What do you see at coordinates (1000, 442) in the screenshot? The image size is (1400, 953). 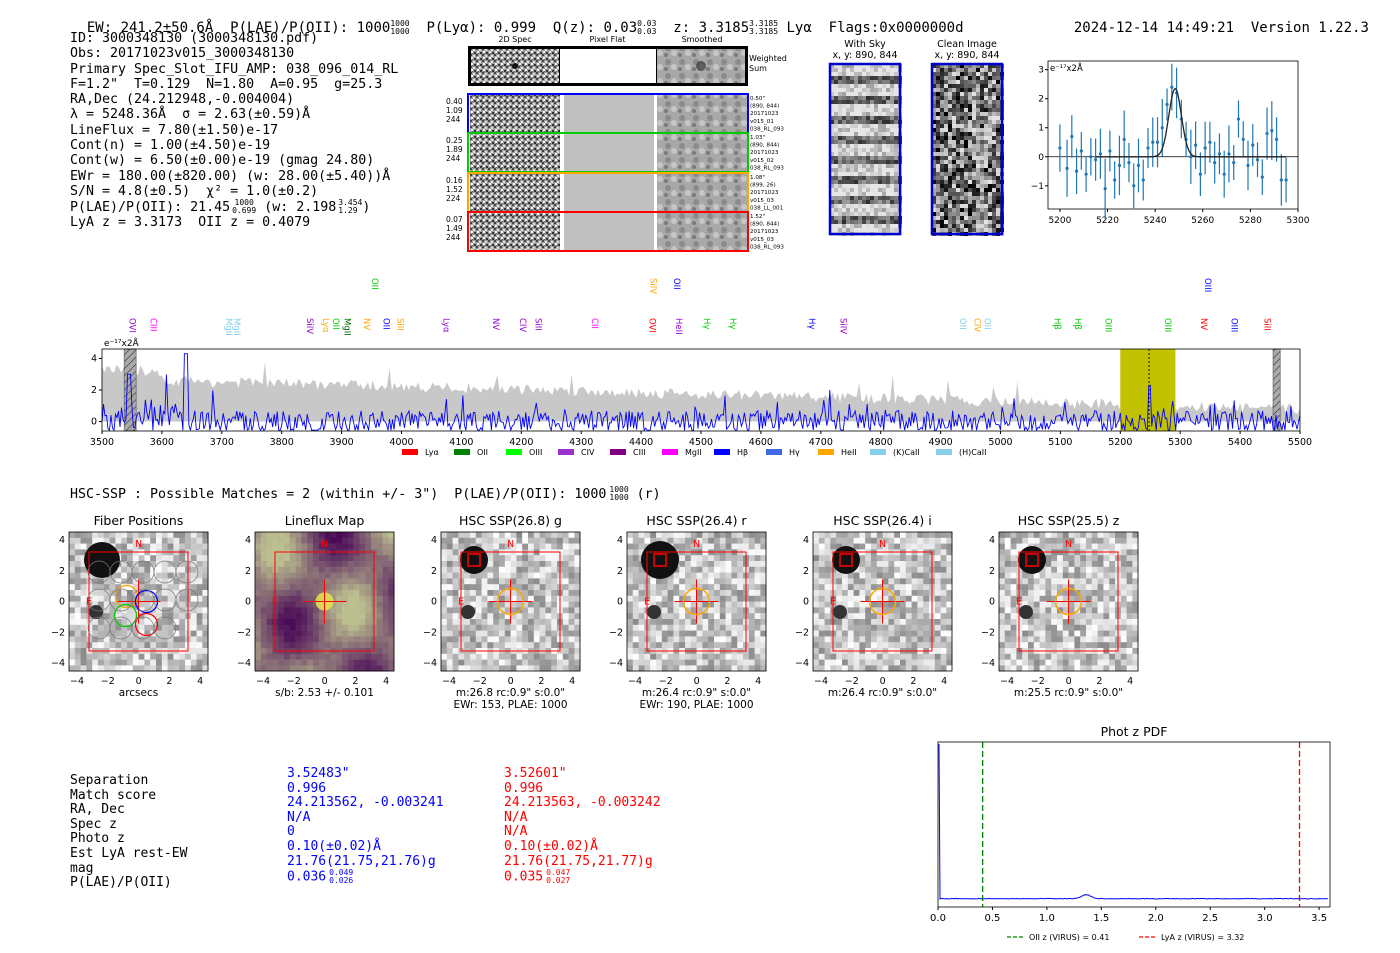 I see `spectrum-xtick: 5000` at bounding box center [1000, 442].